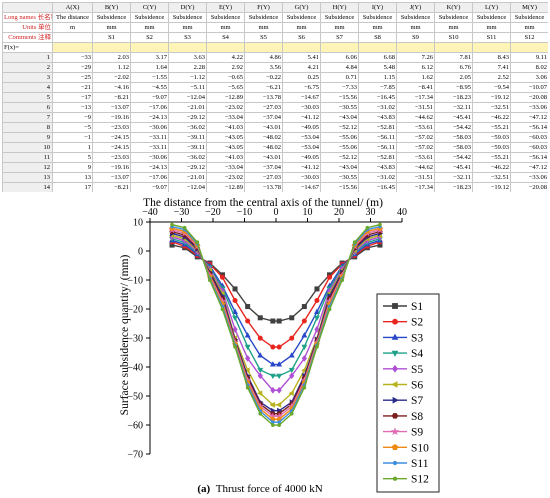 The width and height of the screenshot is (550, 498). I want to click on data-cell: −52.12, so click(339, 127).